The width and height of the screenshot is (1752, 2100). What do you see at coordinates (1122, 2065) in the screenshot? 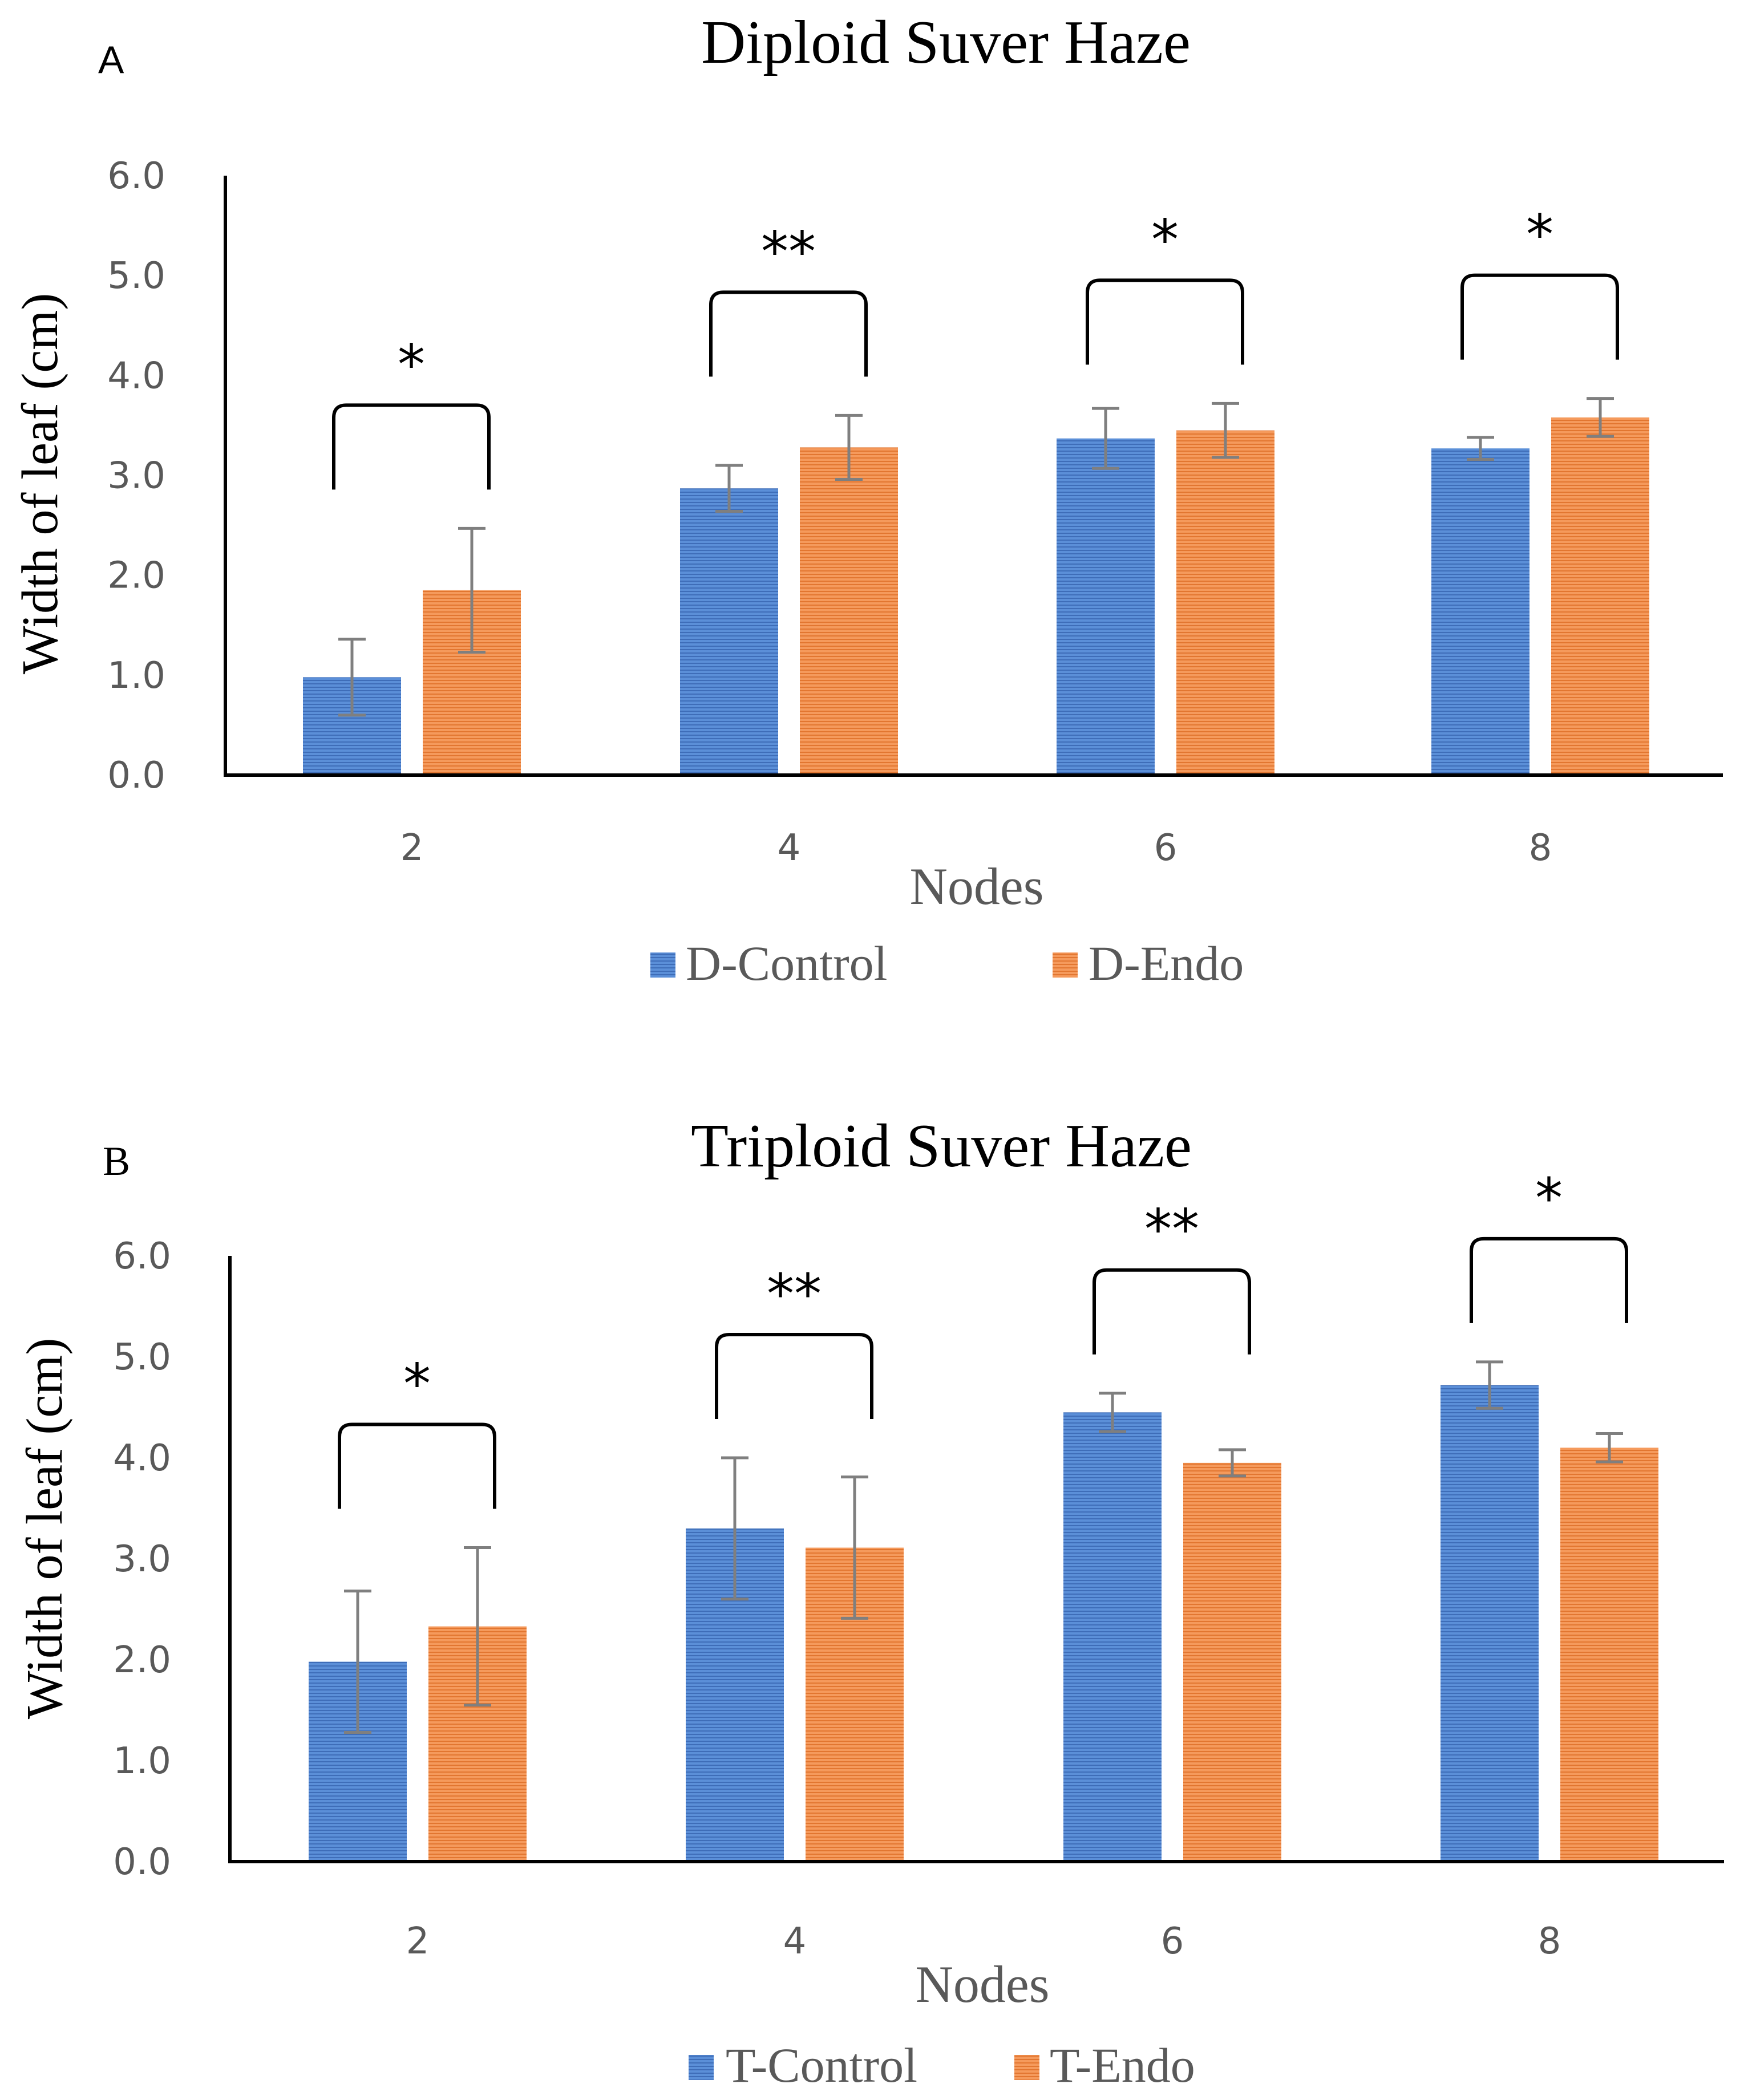
I see `legend-label-endo: T-Endo` at bounding box center [1122, 2065].